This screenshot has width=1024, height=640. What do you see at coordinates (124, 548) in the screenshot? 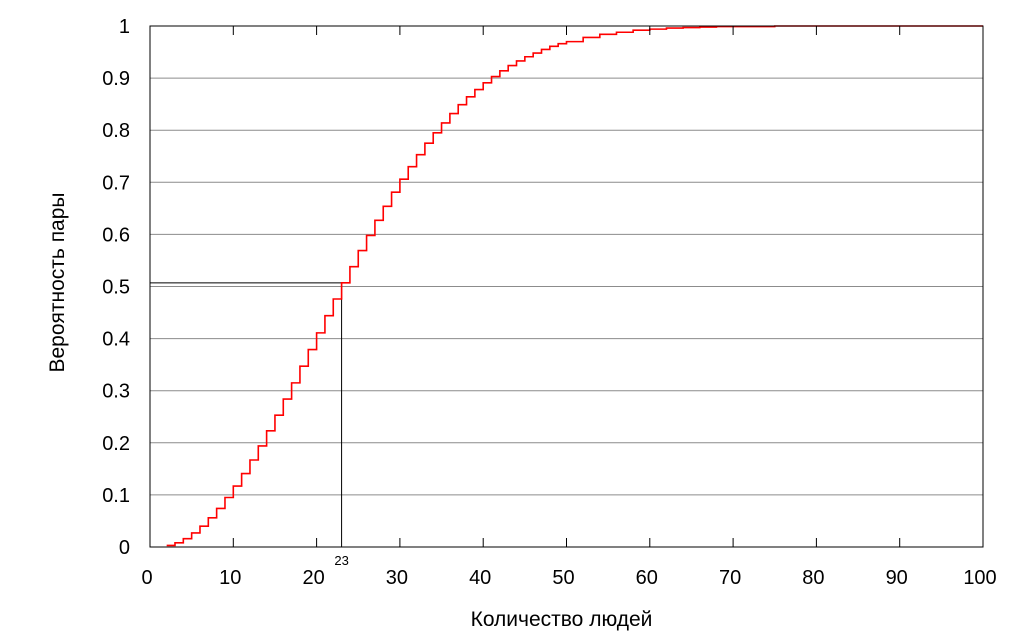
I see `y-tick-label: 0` at bounding box center [124, 548].